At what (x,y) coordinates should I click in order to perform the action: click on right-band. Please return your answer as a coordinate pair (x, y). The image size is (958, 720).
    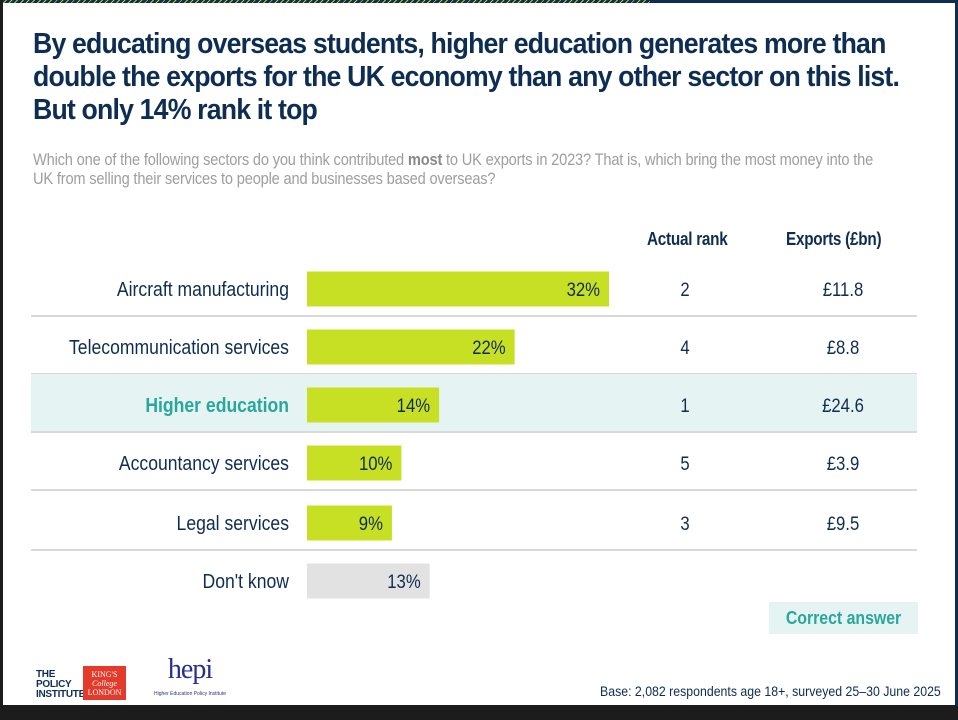
    Looking at the image, I should click on (956, 360).